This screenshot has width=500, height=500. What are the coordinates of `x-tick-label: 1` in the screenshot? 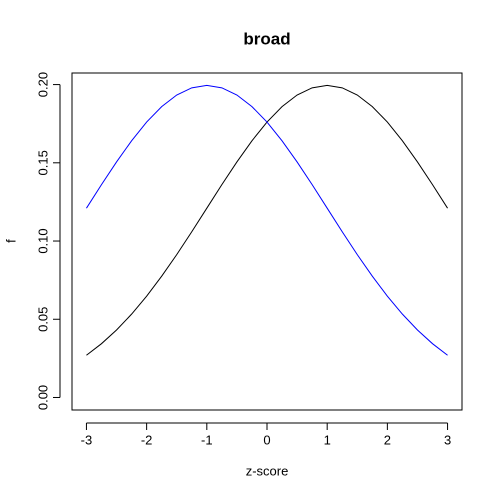 It's located at (327, 439).